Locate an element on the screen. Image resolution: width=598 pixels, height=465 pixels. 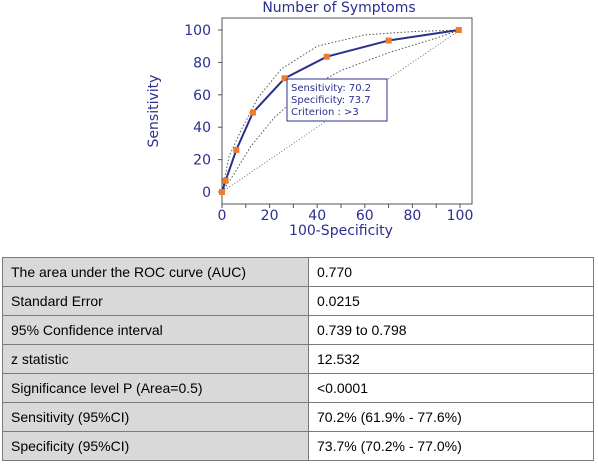
x-tick-label: 0 is located at coordinates (222, 216).